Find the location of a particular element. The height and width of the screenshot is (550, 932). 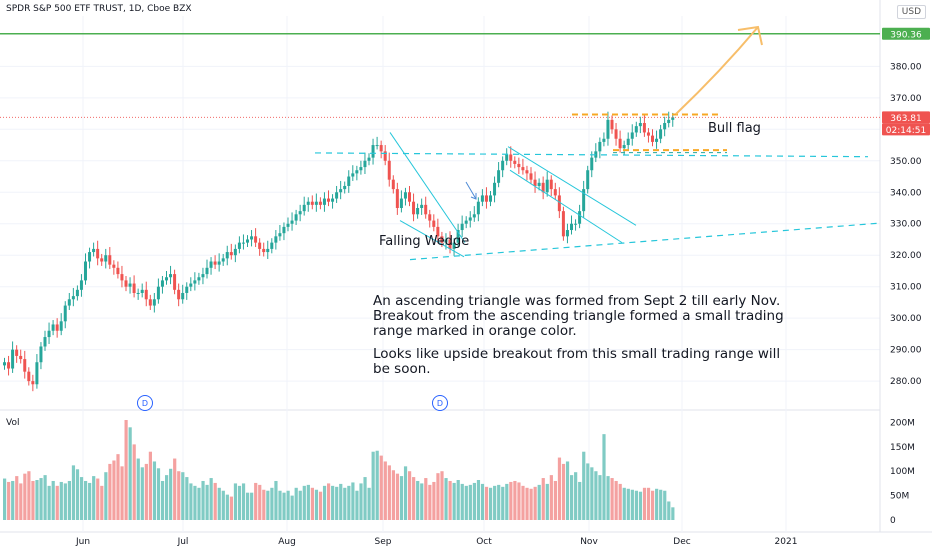

time-tick-label: Sep is located at coordinates (383, 542).